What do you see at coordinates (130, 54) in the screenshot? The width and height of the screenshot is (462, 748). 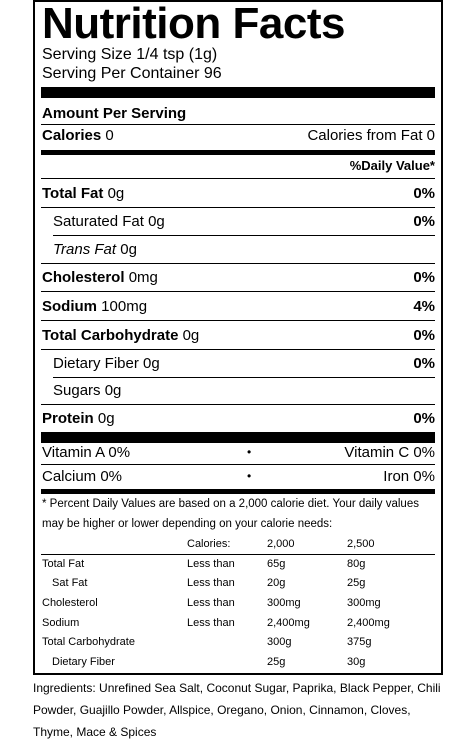 I see `serving-size: Serving Size 1/4 tsp (1g)` at bounding box center [130, 54].